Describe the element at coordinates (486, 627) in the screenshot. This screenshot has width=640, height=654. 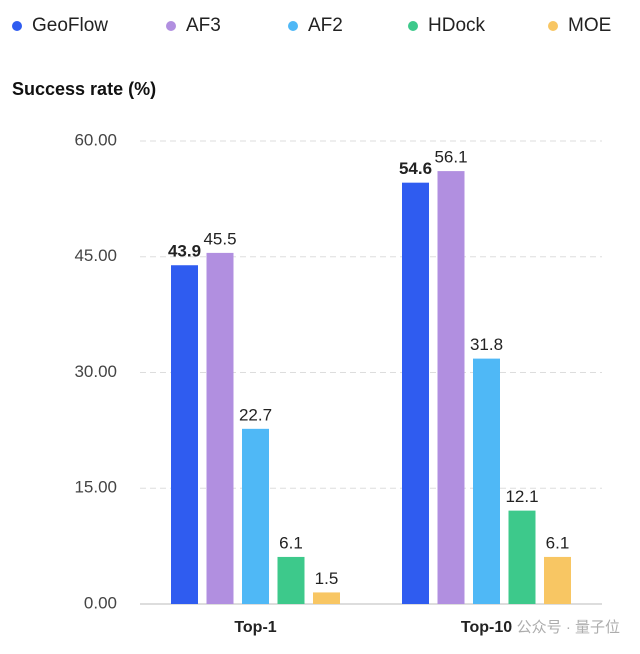
I see `x-tick-label: Top-10` at that location.